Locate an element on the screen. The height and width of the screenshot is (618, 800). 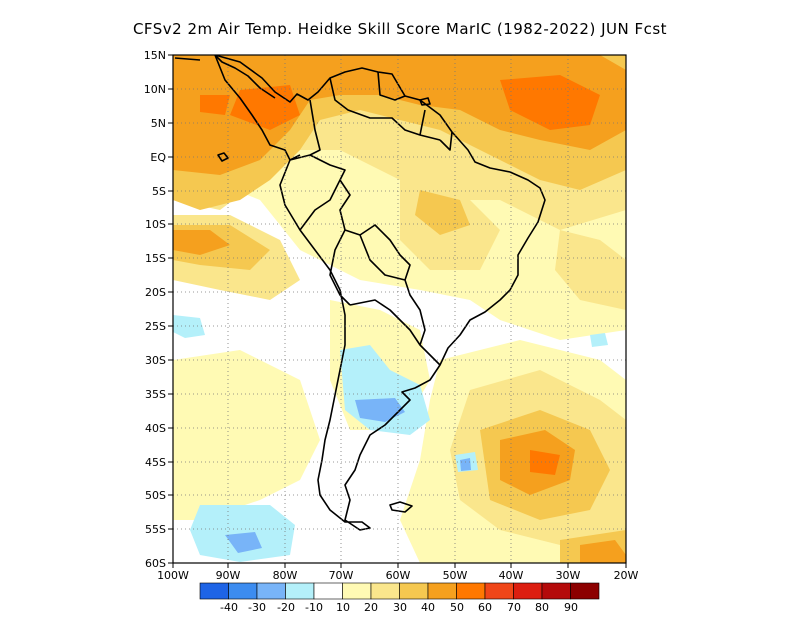
lon-labels: 100W 90W 80W 70W 60W 50W 40W 30W 20W is located at coordinates (397, 575).